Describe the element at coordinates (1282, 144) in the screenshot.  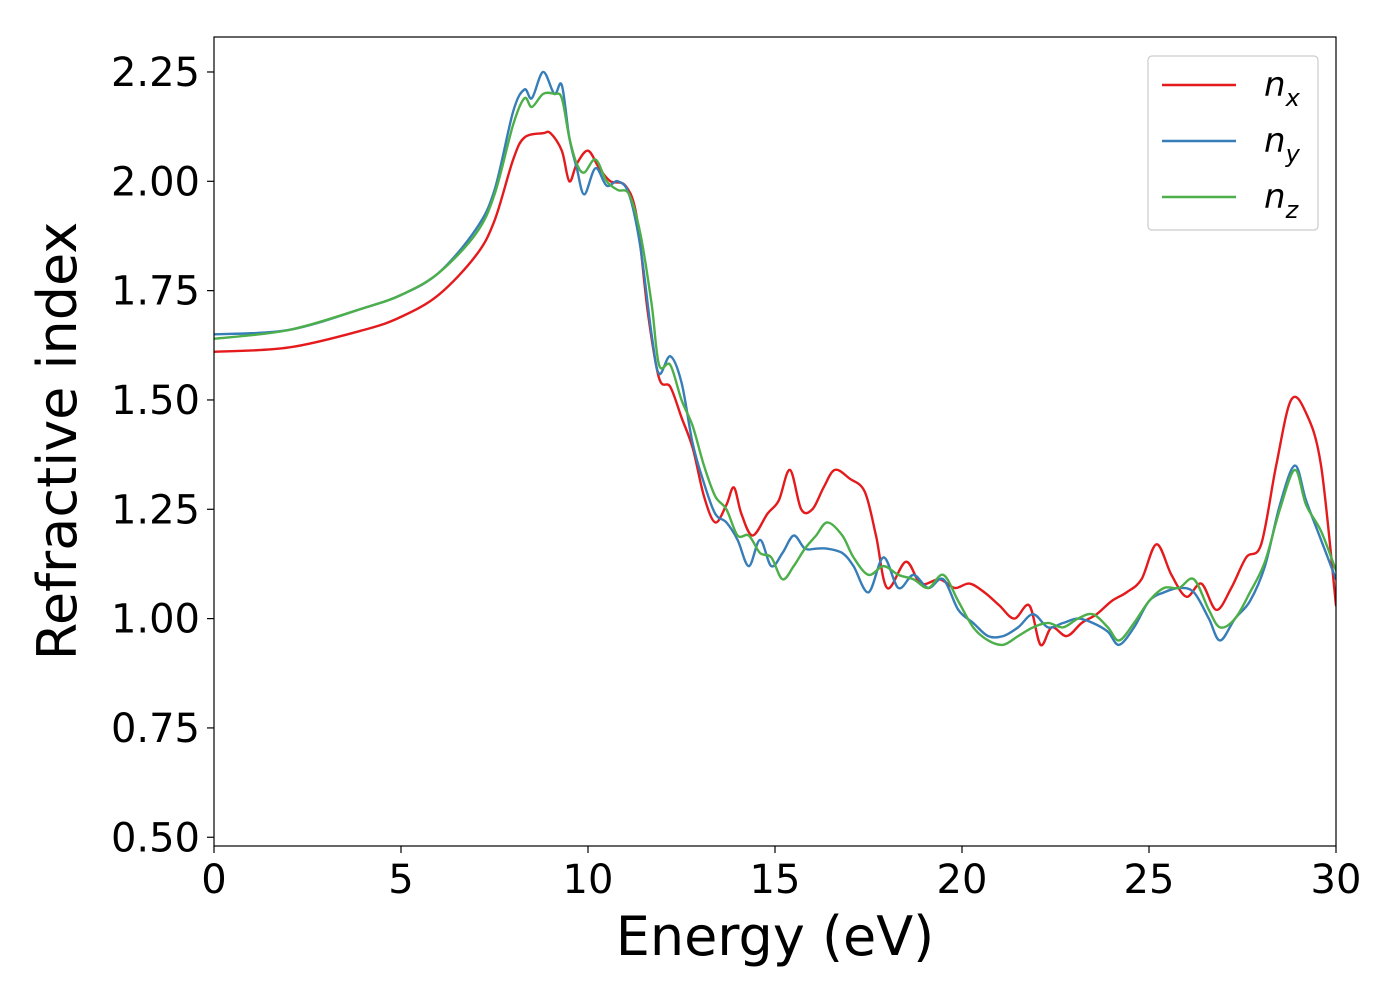
I see `legend-label-y: ny` at that location.